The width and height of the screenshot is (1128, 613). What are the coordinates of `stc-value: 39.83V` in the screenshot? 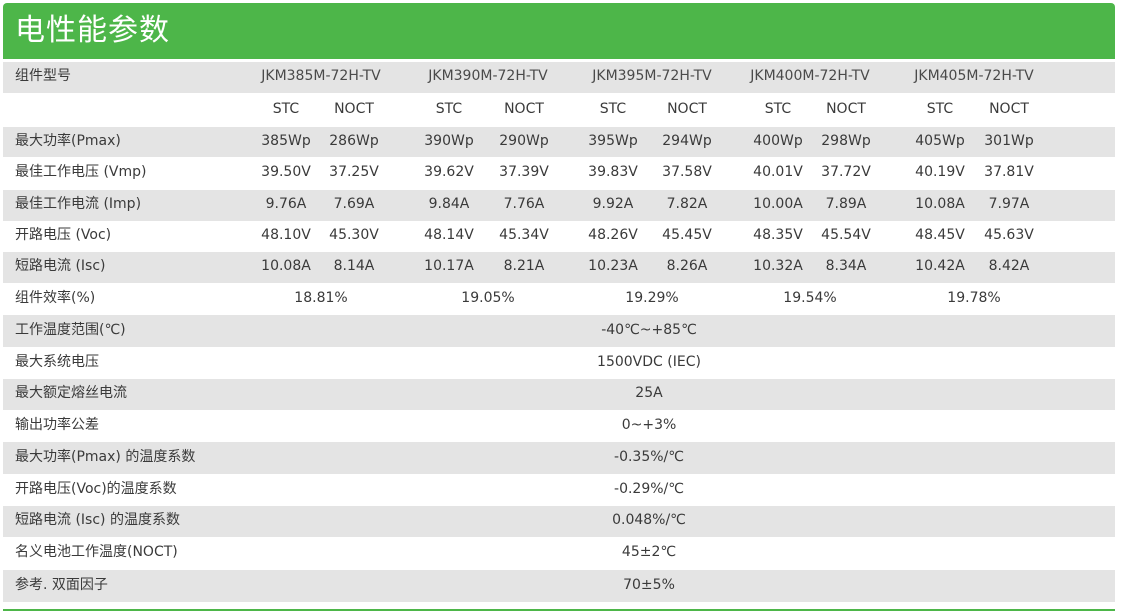 It's located at (613, 172).